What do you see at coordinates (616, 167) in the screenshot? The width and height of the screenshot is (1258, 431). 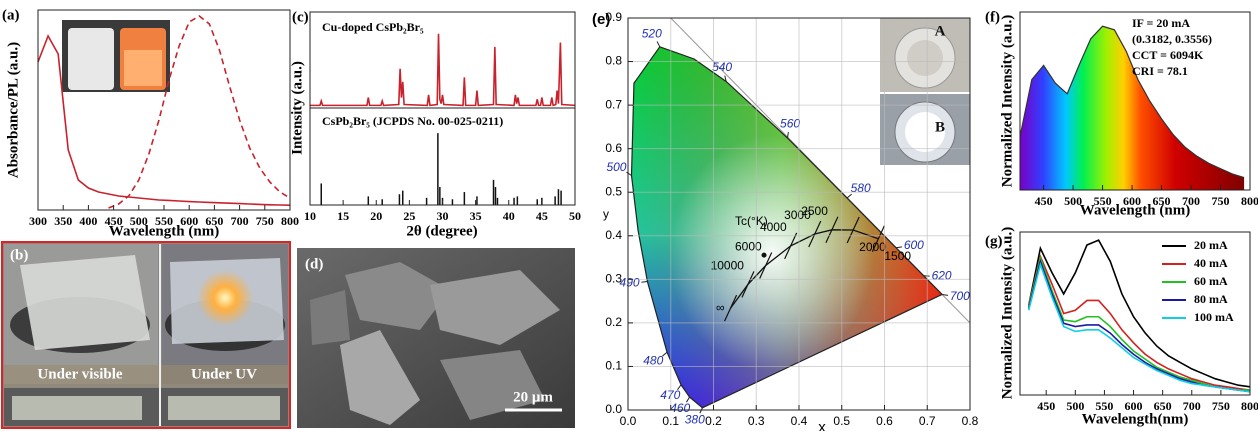 I see `wavelength-label: 500` at bounding box center [616, 167].